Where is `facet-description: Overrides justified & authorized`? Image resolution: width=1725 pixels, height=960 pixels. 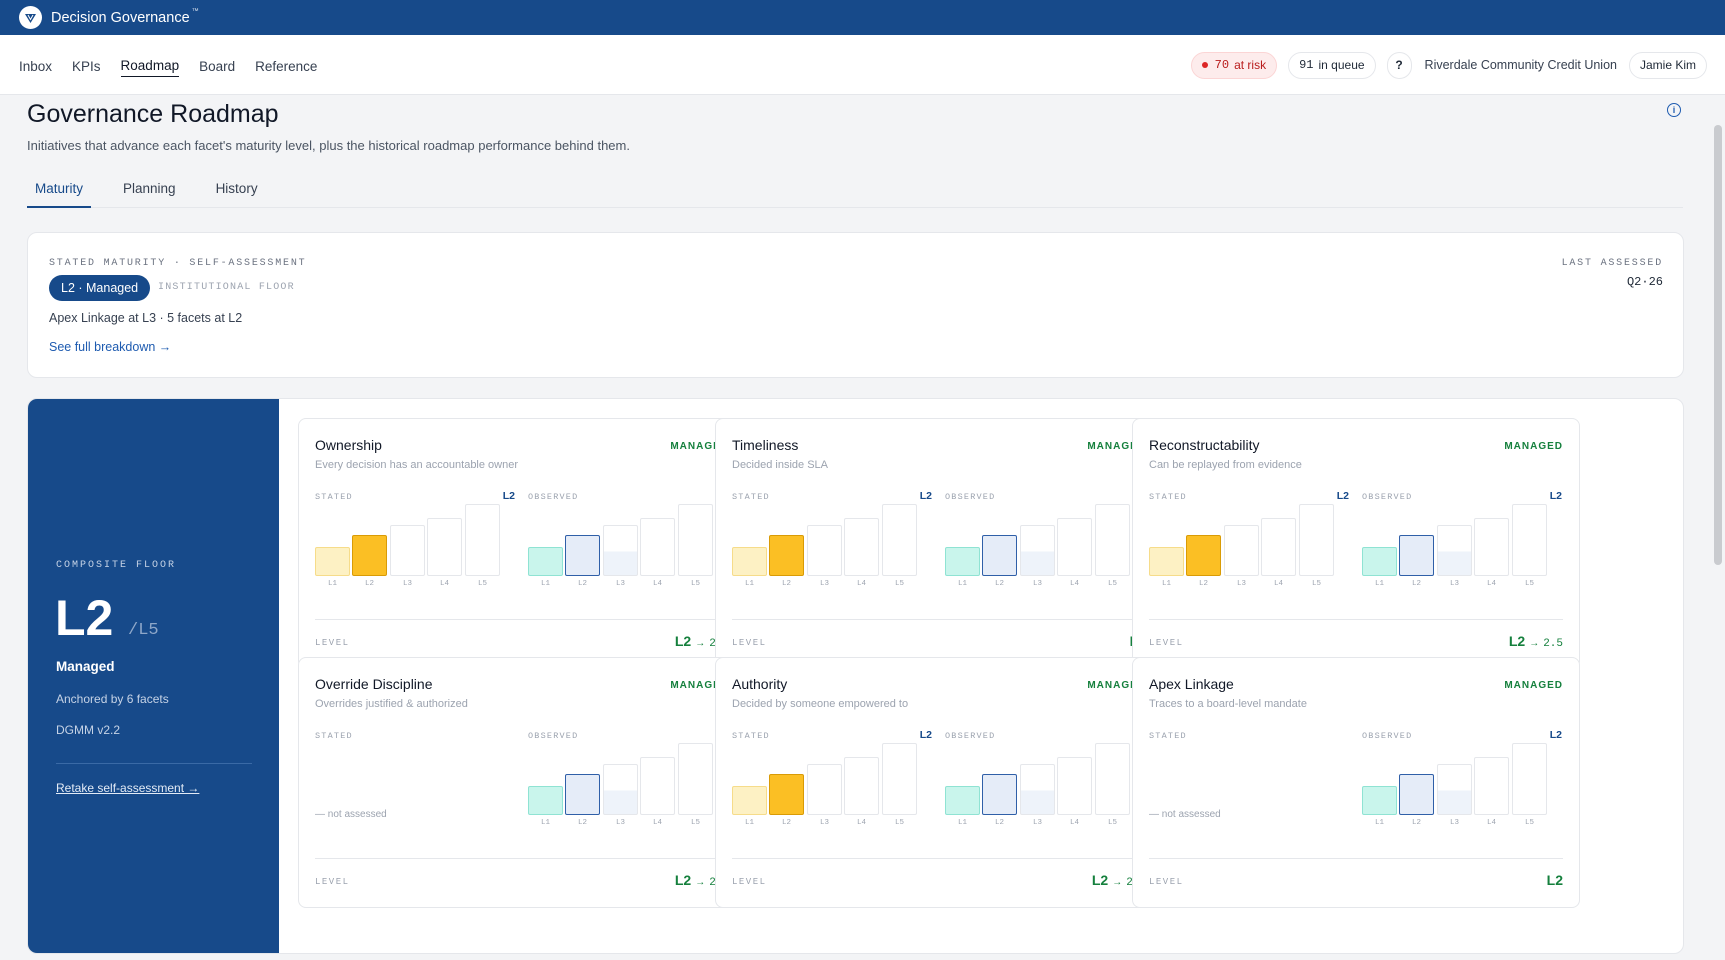 facet-description: Overrides justified & authorized is located at coordinates (391, 704).